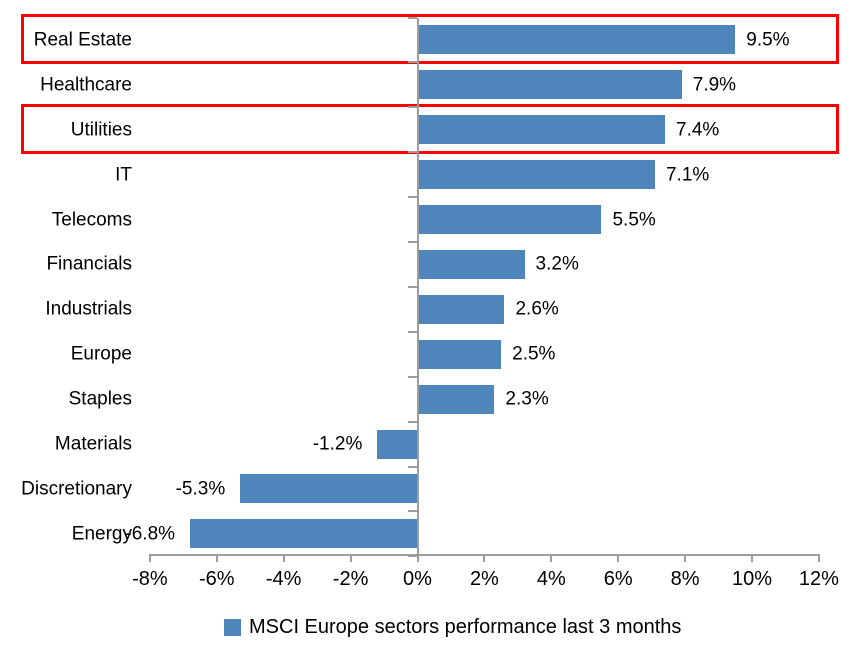  Describe the element at coordinates (101, 354) in the screenshot. I see `category-label: Europe` at that location.